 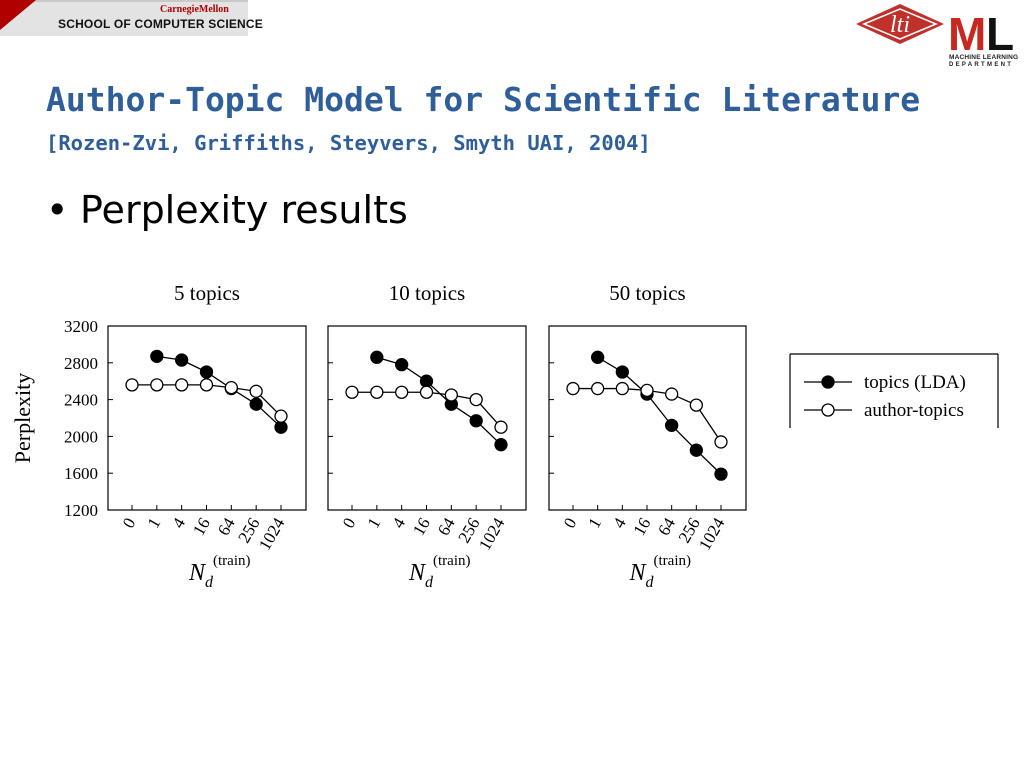 I want to click on ml-logo: M L, so click(x=981, y=34).